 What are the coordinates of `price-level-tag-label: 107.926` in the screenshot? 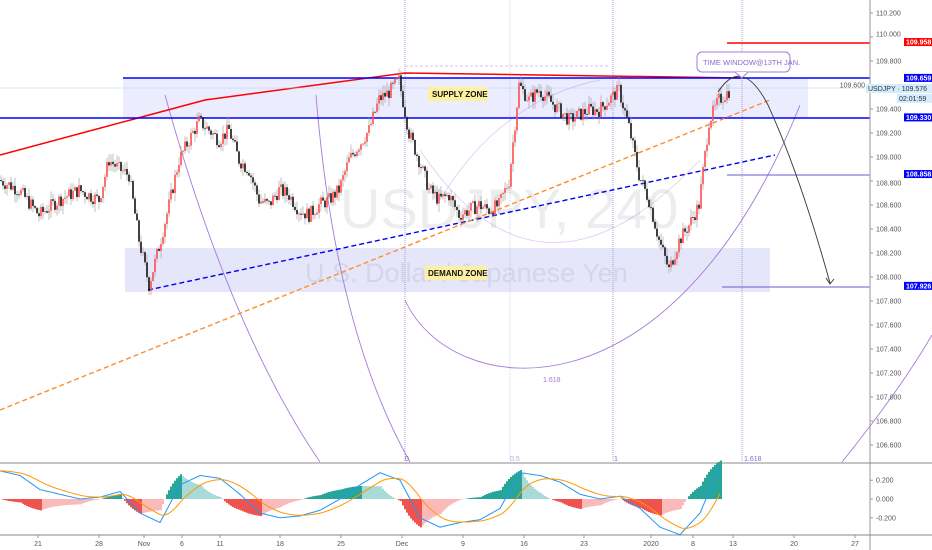 It's located at (918, 286).